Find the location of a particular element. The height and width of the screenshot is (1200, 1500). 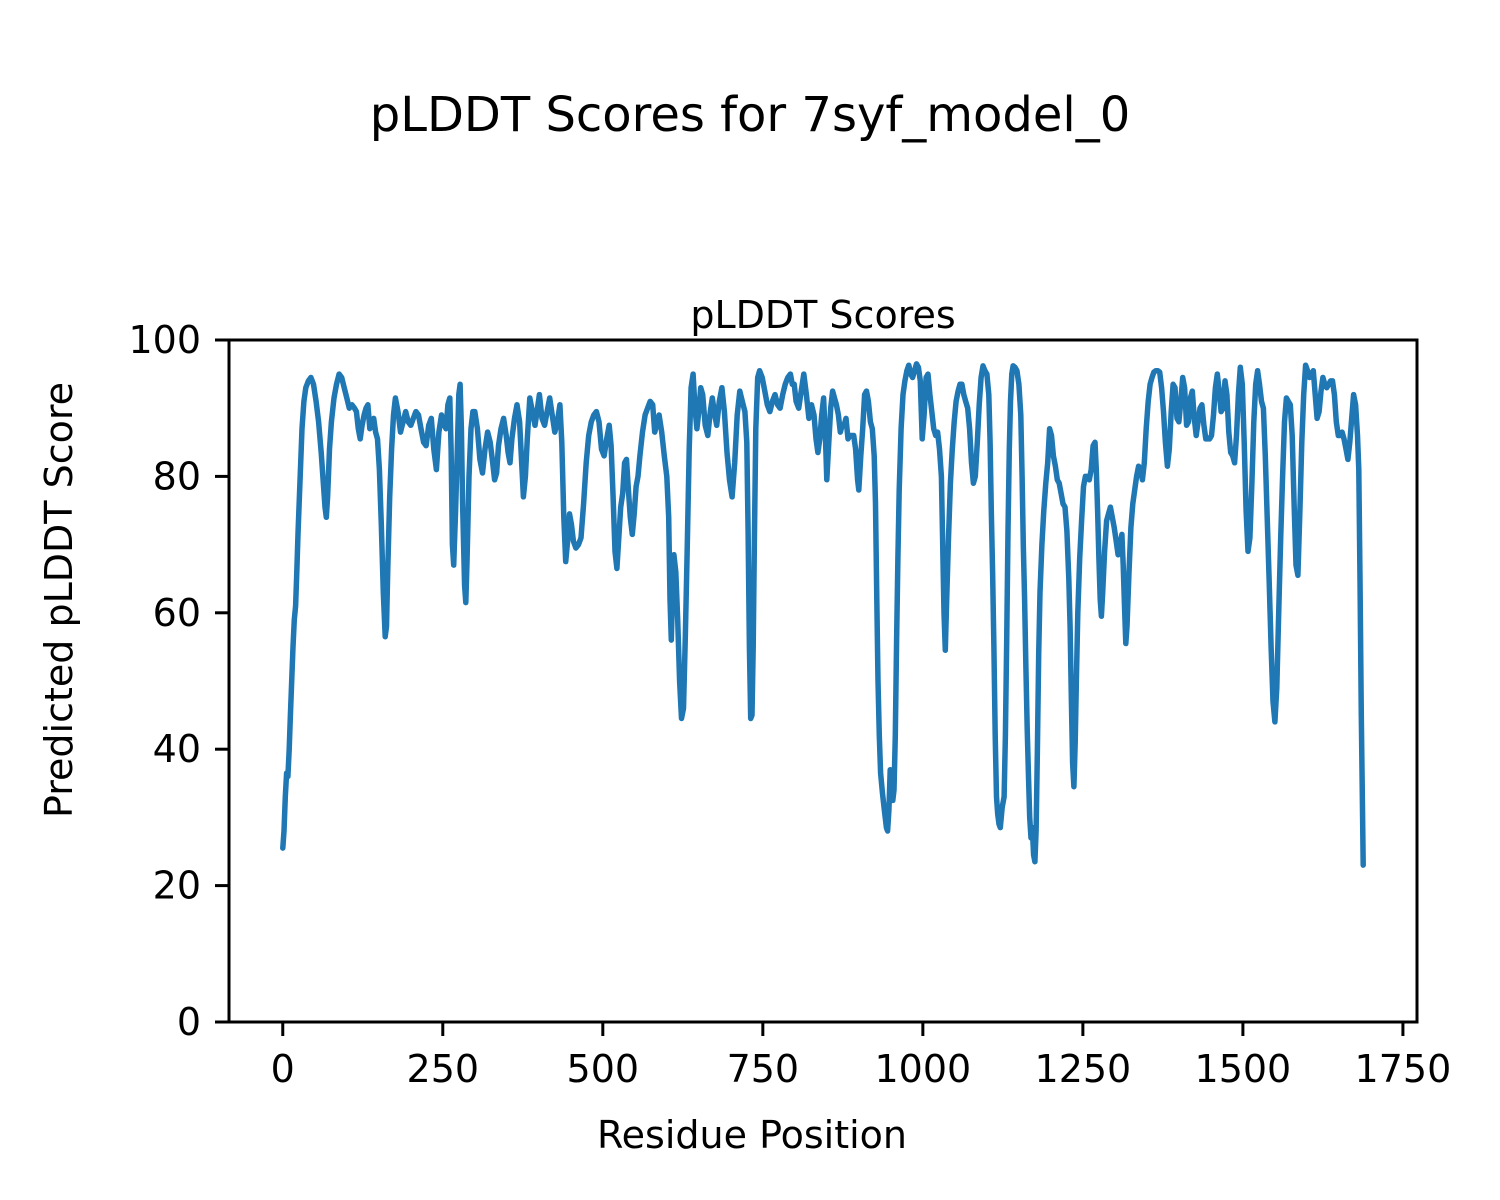

y-tick-label: 20 is located at coordinates (177, 886).